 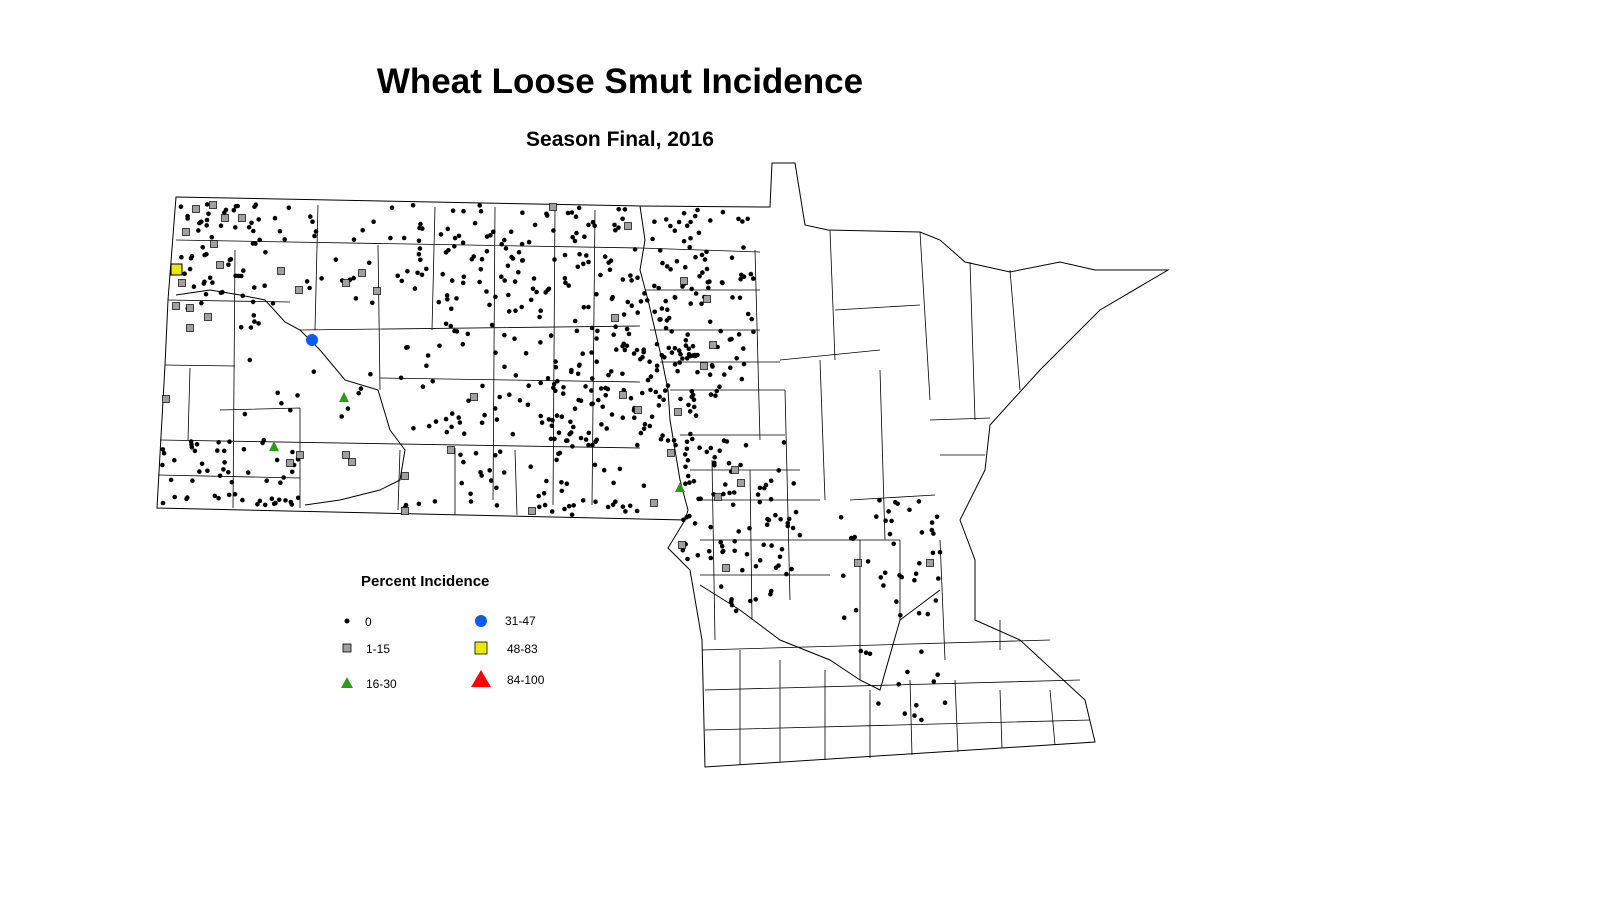 I want to click on minnesota-river, so click(x=820, y=637).